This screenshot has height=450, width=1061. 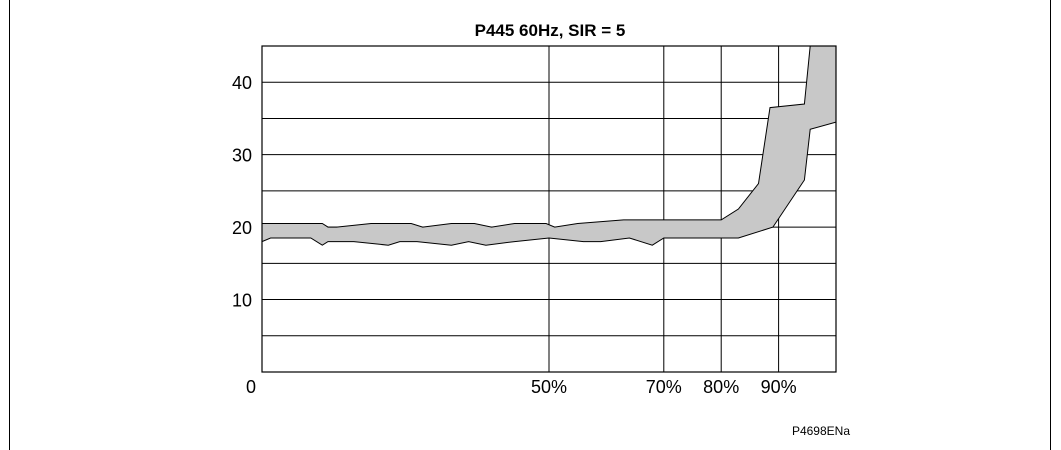 I want to click on y-tick-label: 40, so click(x=242, y=83).